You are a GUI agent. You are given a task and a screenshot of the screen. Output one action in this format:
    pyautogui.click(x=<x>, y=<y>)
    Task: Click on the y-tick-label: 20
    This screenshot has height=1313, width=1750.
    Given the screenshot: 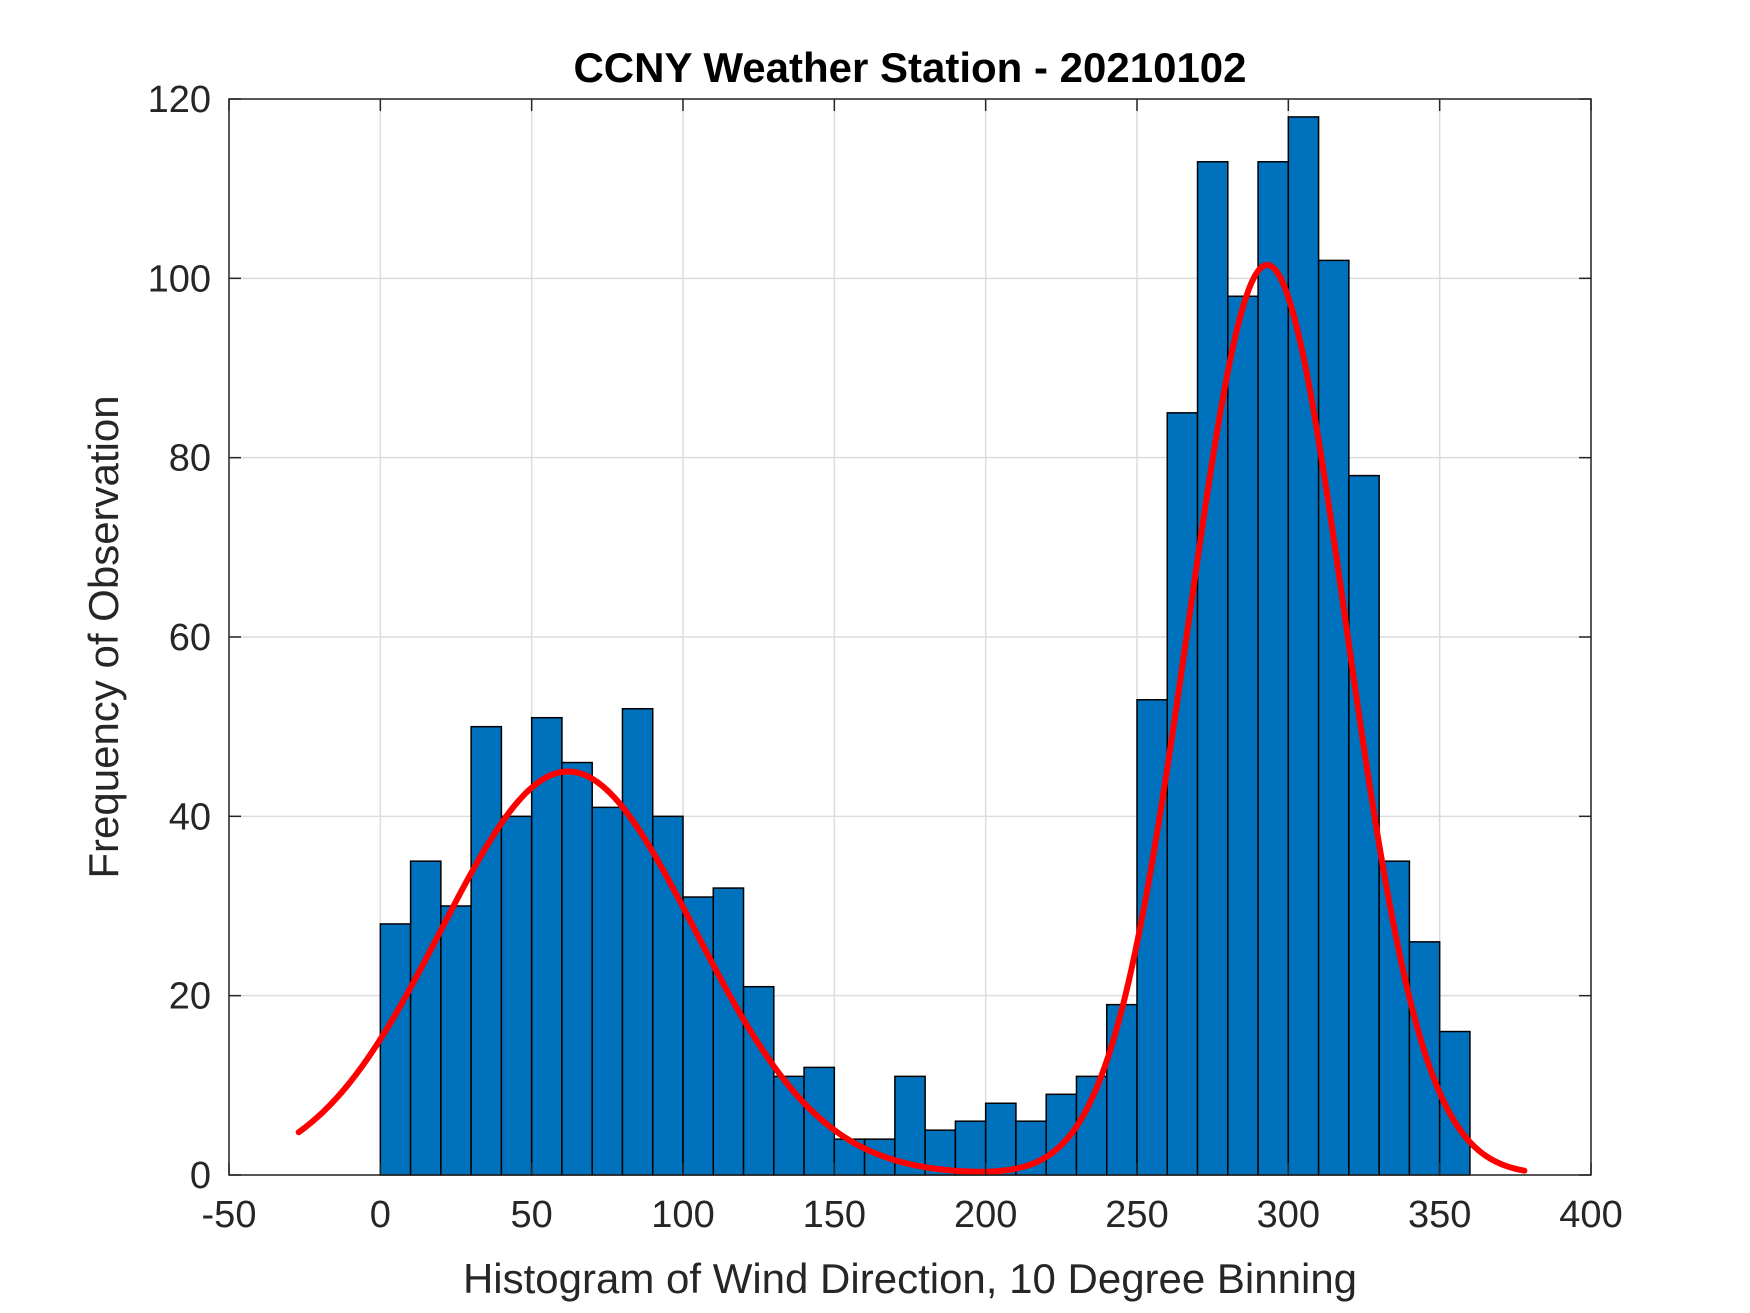 What is the action you would take?
    pyautogui.click(x=190, y=997)
    